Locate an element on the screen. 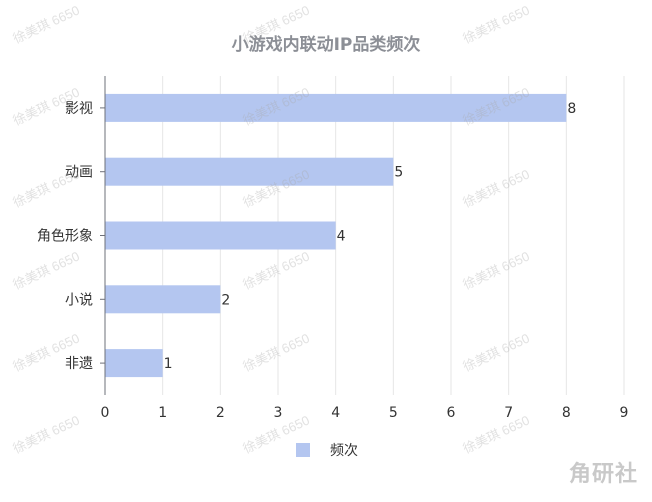 The width and height of the screenshot is (652, 502). data-label: 2 is located at coordinates (225, 300).